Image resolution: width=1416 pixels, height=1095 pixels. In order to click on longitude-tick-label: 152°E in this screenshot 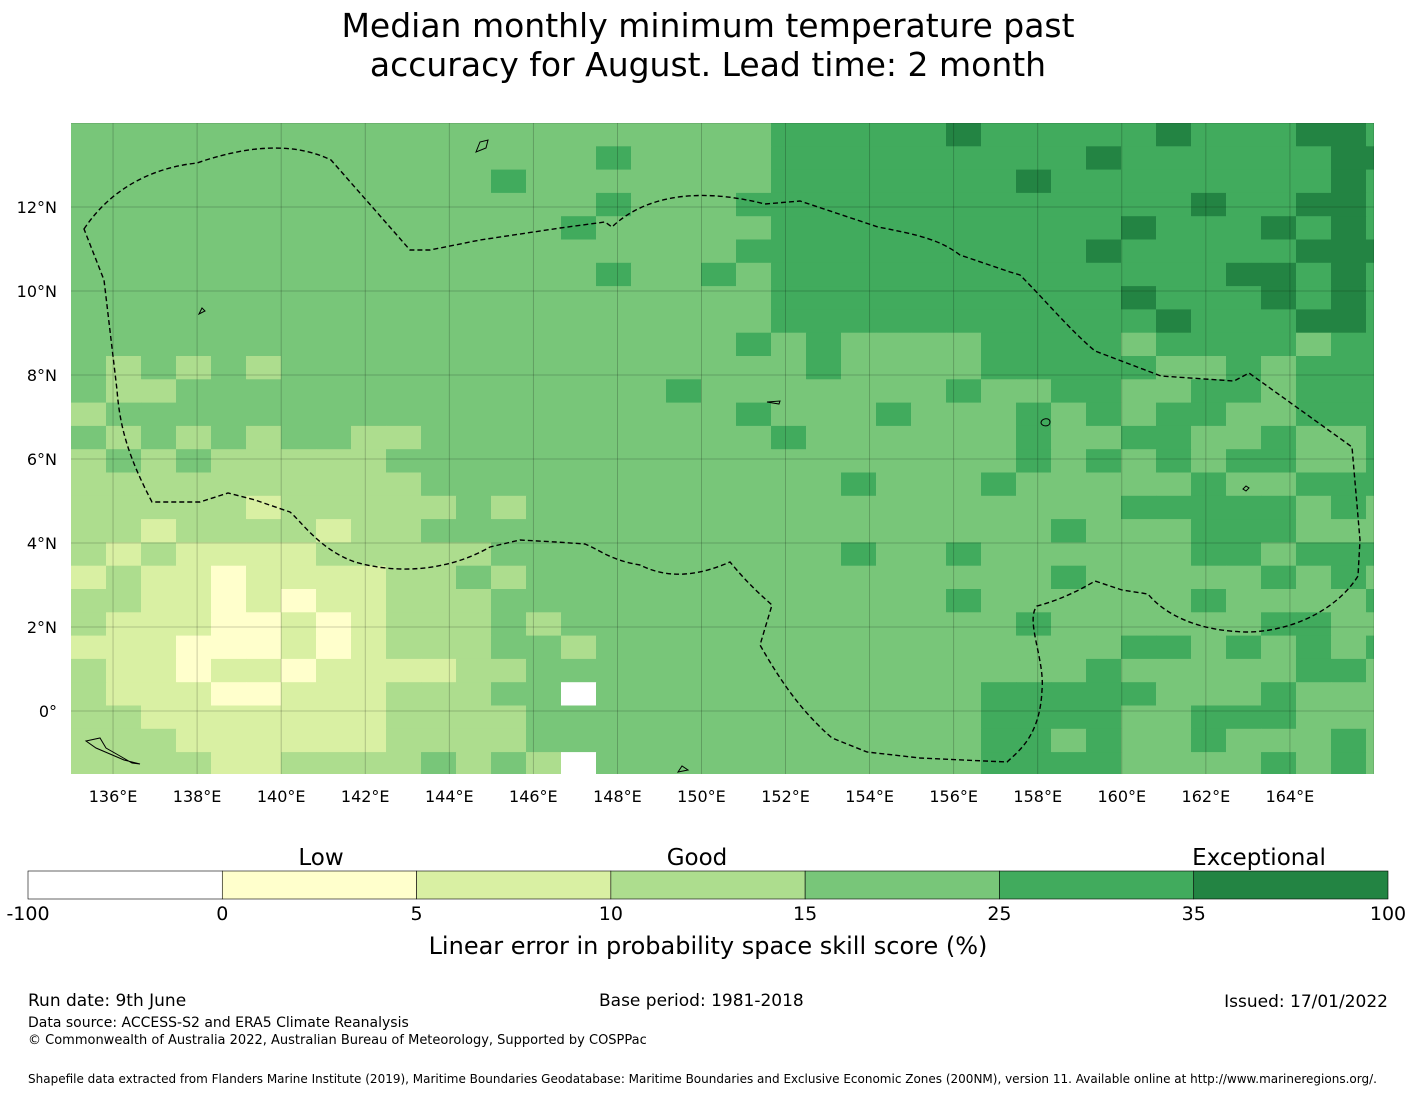, I will do `click(785, 796)`.